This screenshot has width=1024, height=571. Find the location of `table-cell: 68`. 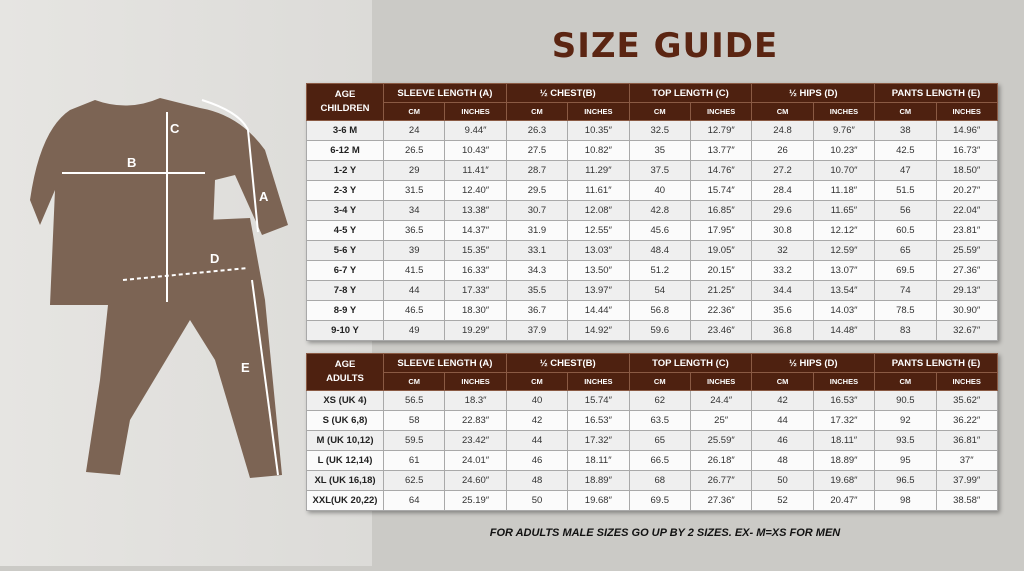

table-cell: 68 is located at coordinates (659, 480).